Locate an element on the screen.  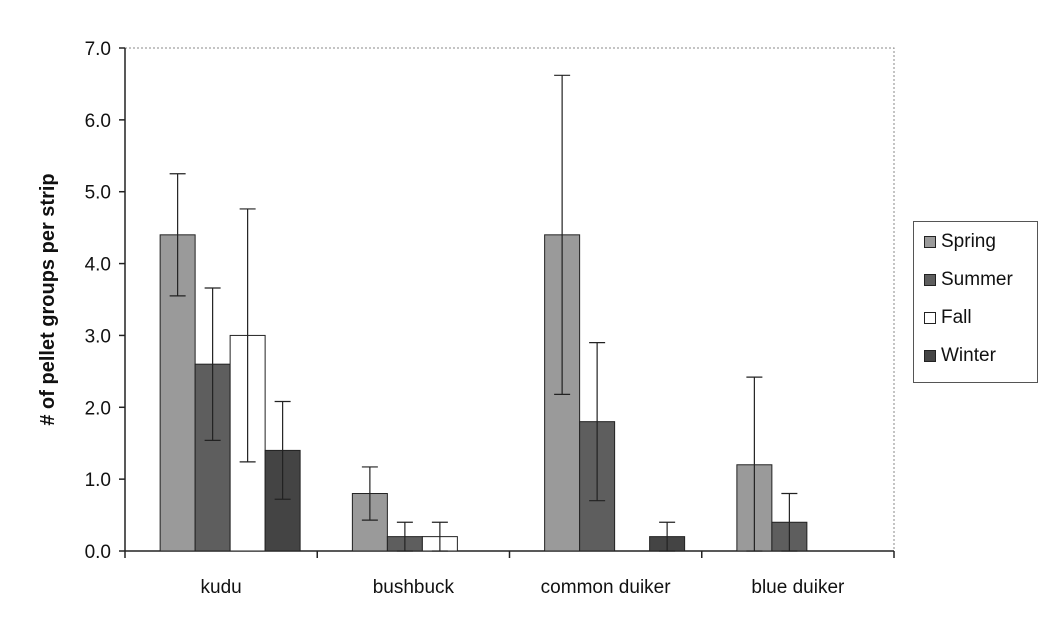
legend-item-summer: Summer is located at coordinates (968, 280).